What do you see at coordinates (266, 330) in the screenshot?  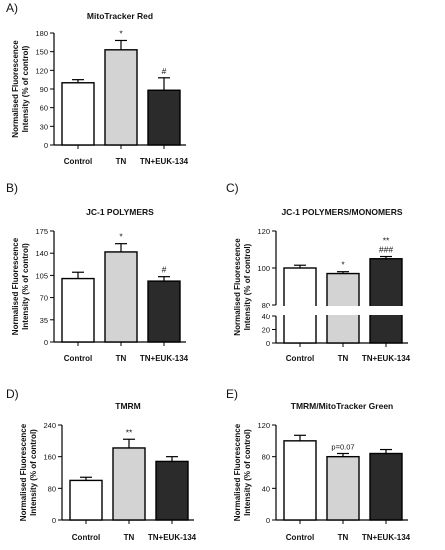 I see `y-tick-label: 20` at bounding box center [266, 330].